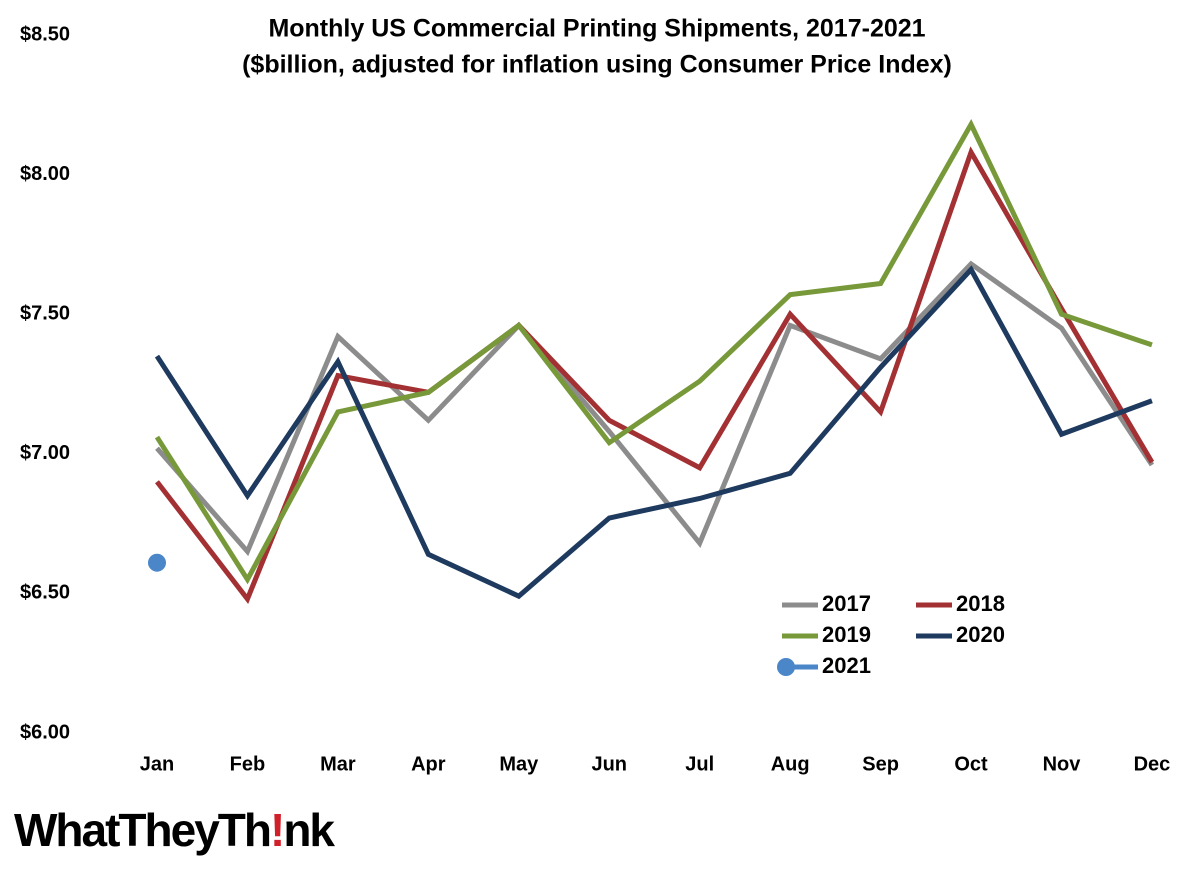 The width and height of the screenshot is (1200, 872). I want to click on y-tick-label: $6.00, so click(45, 732).